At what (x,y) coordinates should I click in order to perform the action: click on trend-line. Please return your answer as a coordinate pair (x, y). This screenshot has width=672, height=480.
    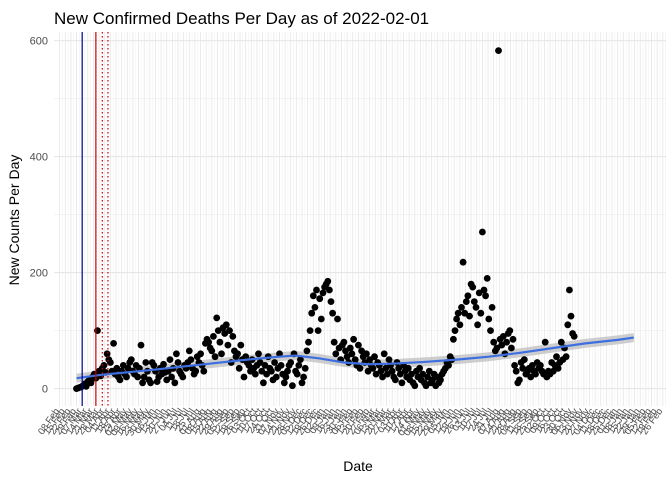
    Looking at the image, I should click on (355, 358).